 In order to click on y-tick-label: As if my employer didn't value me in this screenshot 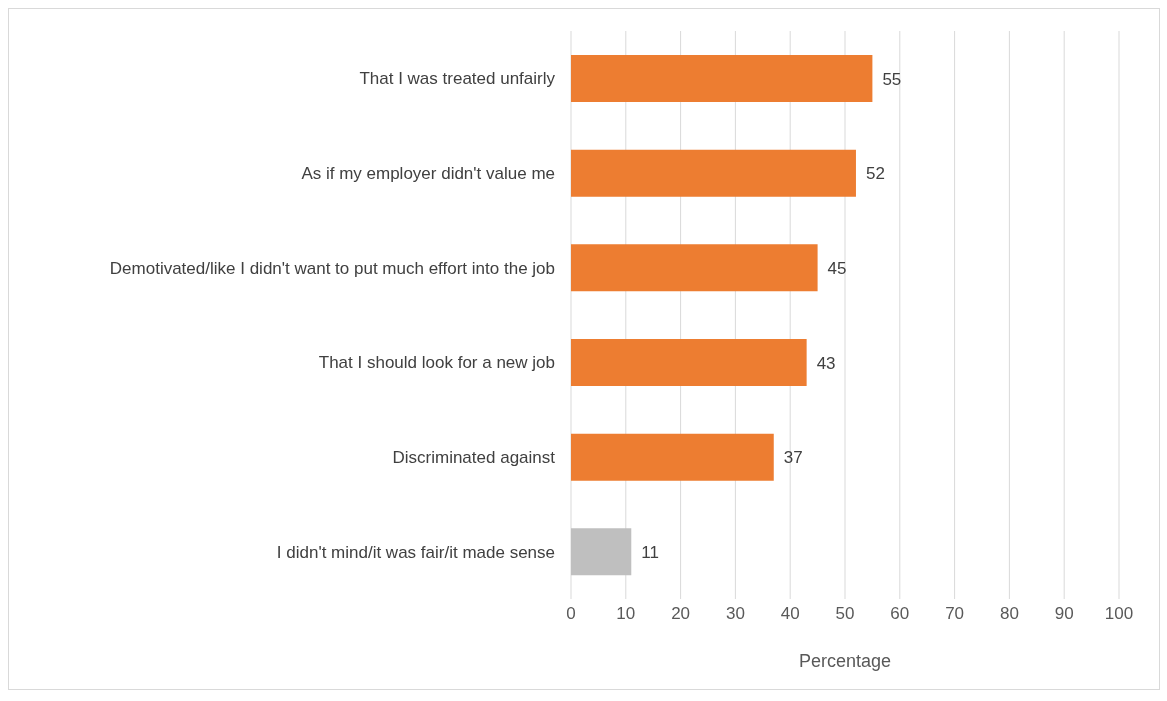, I will do `click(428, 174)`.